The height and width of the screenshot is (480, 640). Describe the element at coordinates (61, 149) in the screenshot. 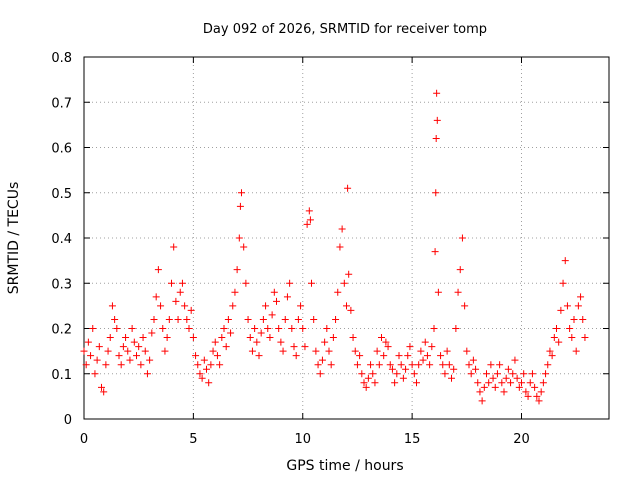

I see `y-tick-label: 0.6` at that location.